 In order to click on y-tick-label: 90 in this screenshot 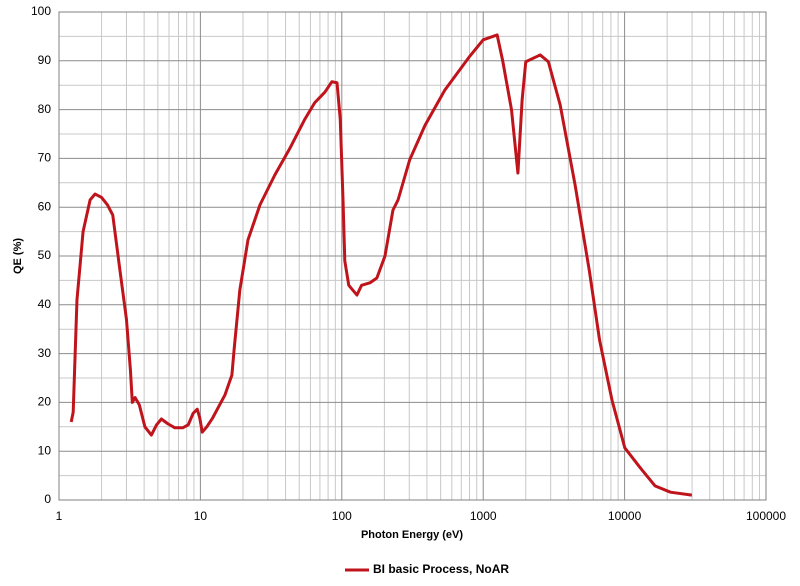, I will do `click(45, 60)`.